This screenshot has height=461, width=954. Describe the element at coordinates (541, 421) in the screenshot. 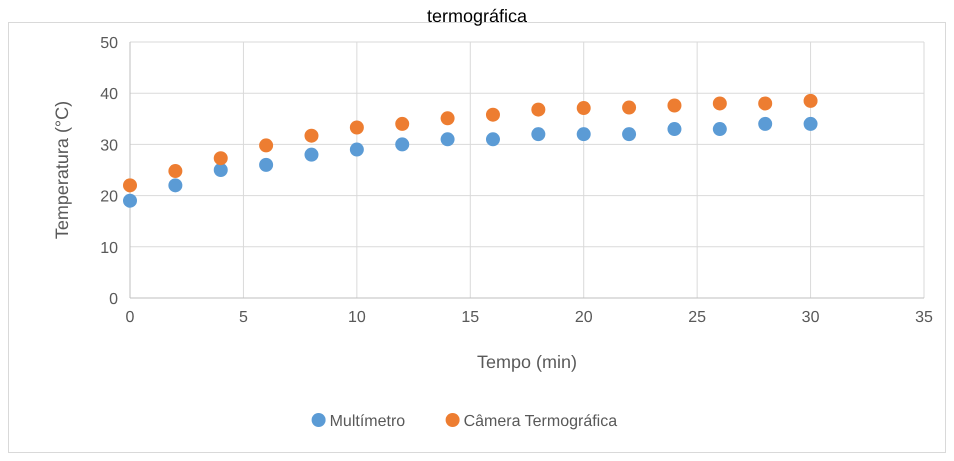

I see `legend-label: Câmera Termográfica` at that location.